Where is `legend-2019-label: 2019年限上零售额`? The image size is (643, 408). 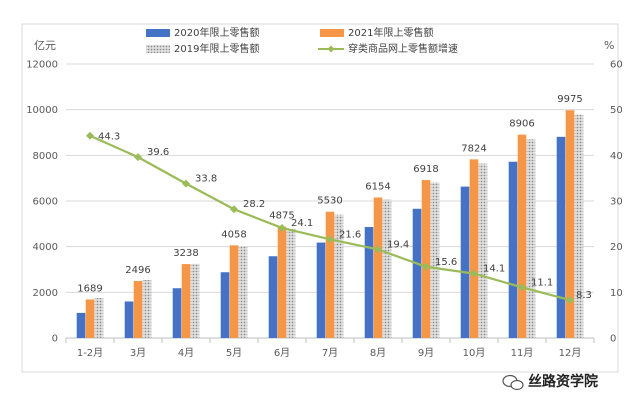
legend-2019-label: 2019年限上零售额 is located at coordinates (216, 48).